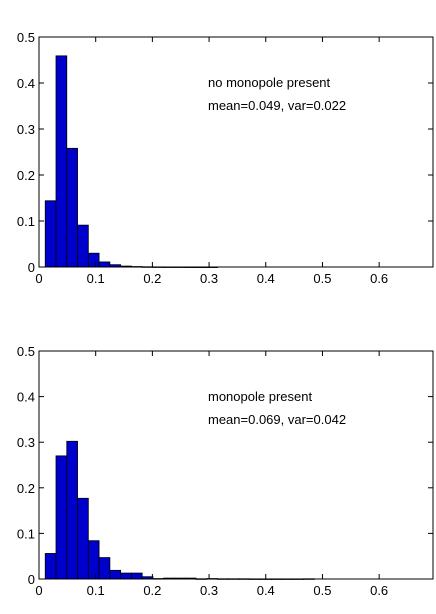  What do you see at coordinates (277, 105) in the screenshot?
I see `annotation-text: mean=0.049, var=0.022` at bounding box center [277, 105].